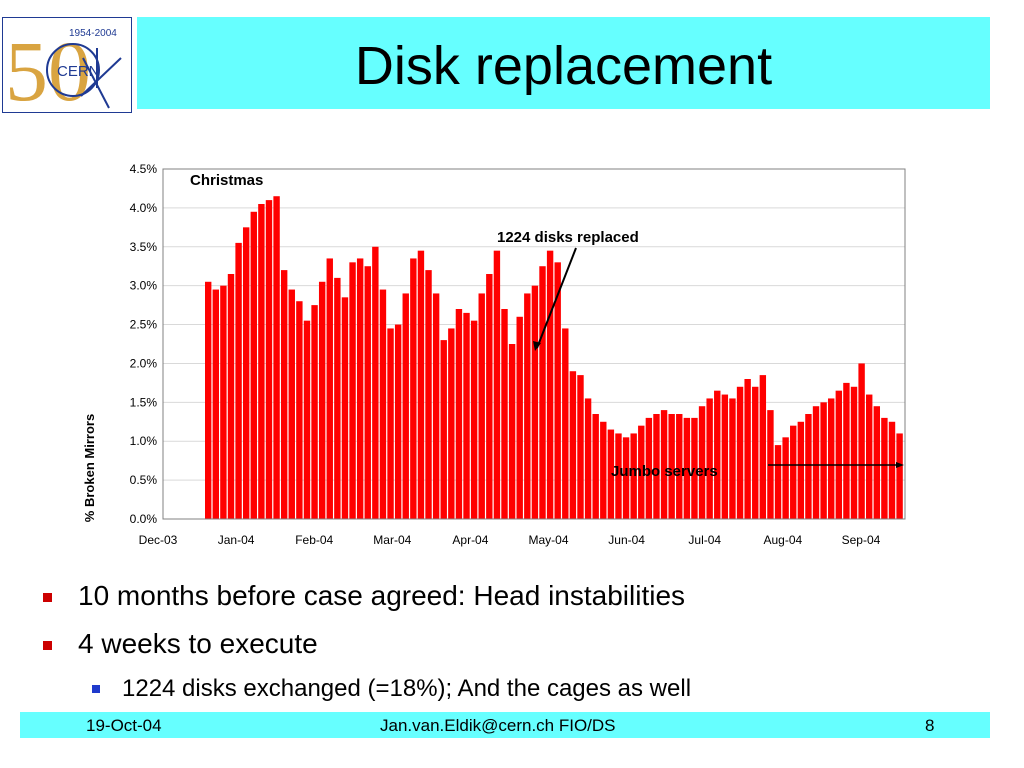 This screenshot has height=768, width=1024. What do you see at coordinates (226, 180) in the screenshot?
I see `annotation-christmas: Christmas` at bounding box center [226, 180].